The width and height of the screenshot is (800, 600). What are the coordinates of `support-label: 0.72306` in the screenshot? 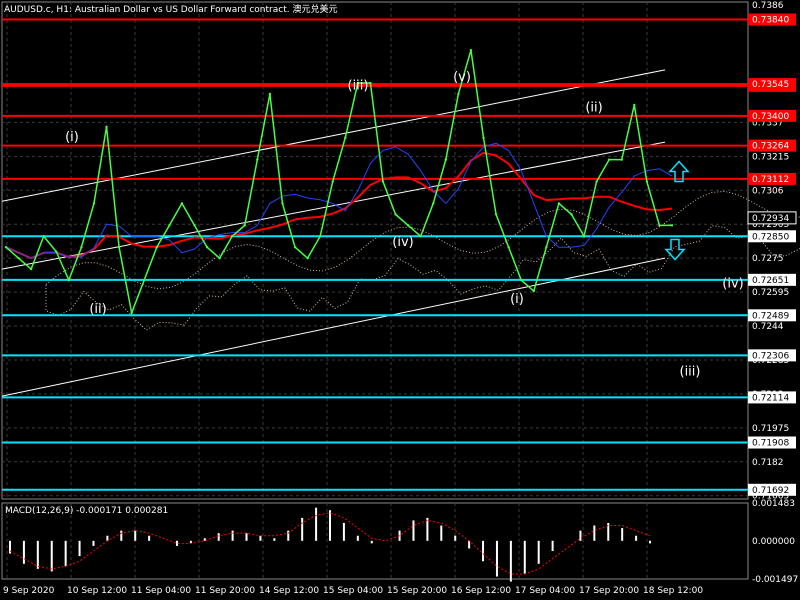 It's located at (770, 356).